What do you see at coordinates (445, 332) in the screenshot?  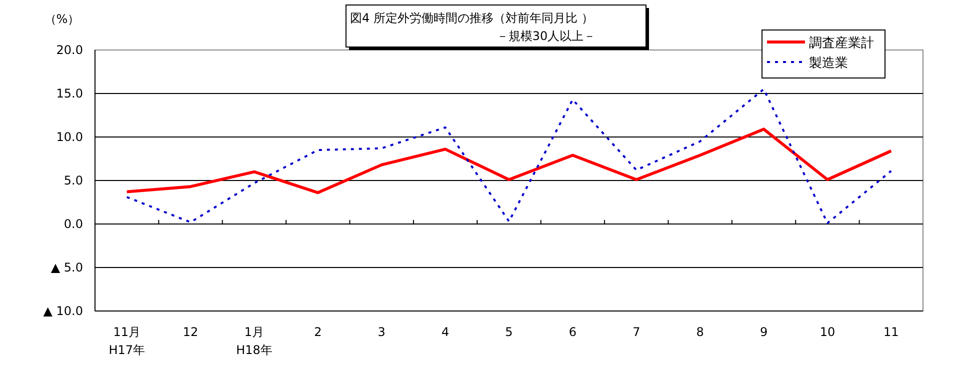 I see `x-tick-label: 4` at bounding box center [445, 332].